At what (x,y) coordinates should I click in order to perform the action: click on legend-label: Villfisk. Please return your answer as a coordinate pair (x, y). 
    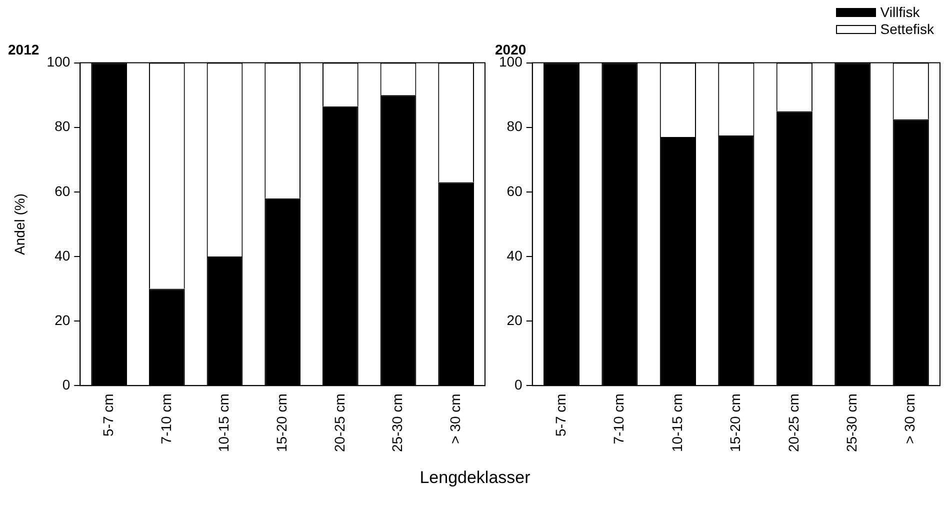
    Looking at the image, I should click on (900, 12).